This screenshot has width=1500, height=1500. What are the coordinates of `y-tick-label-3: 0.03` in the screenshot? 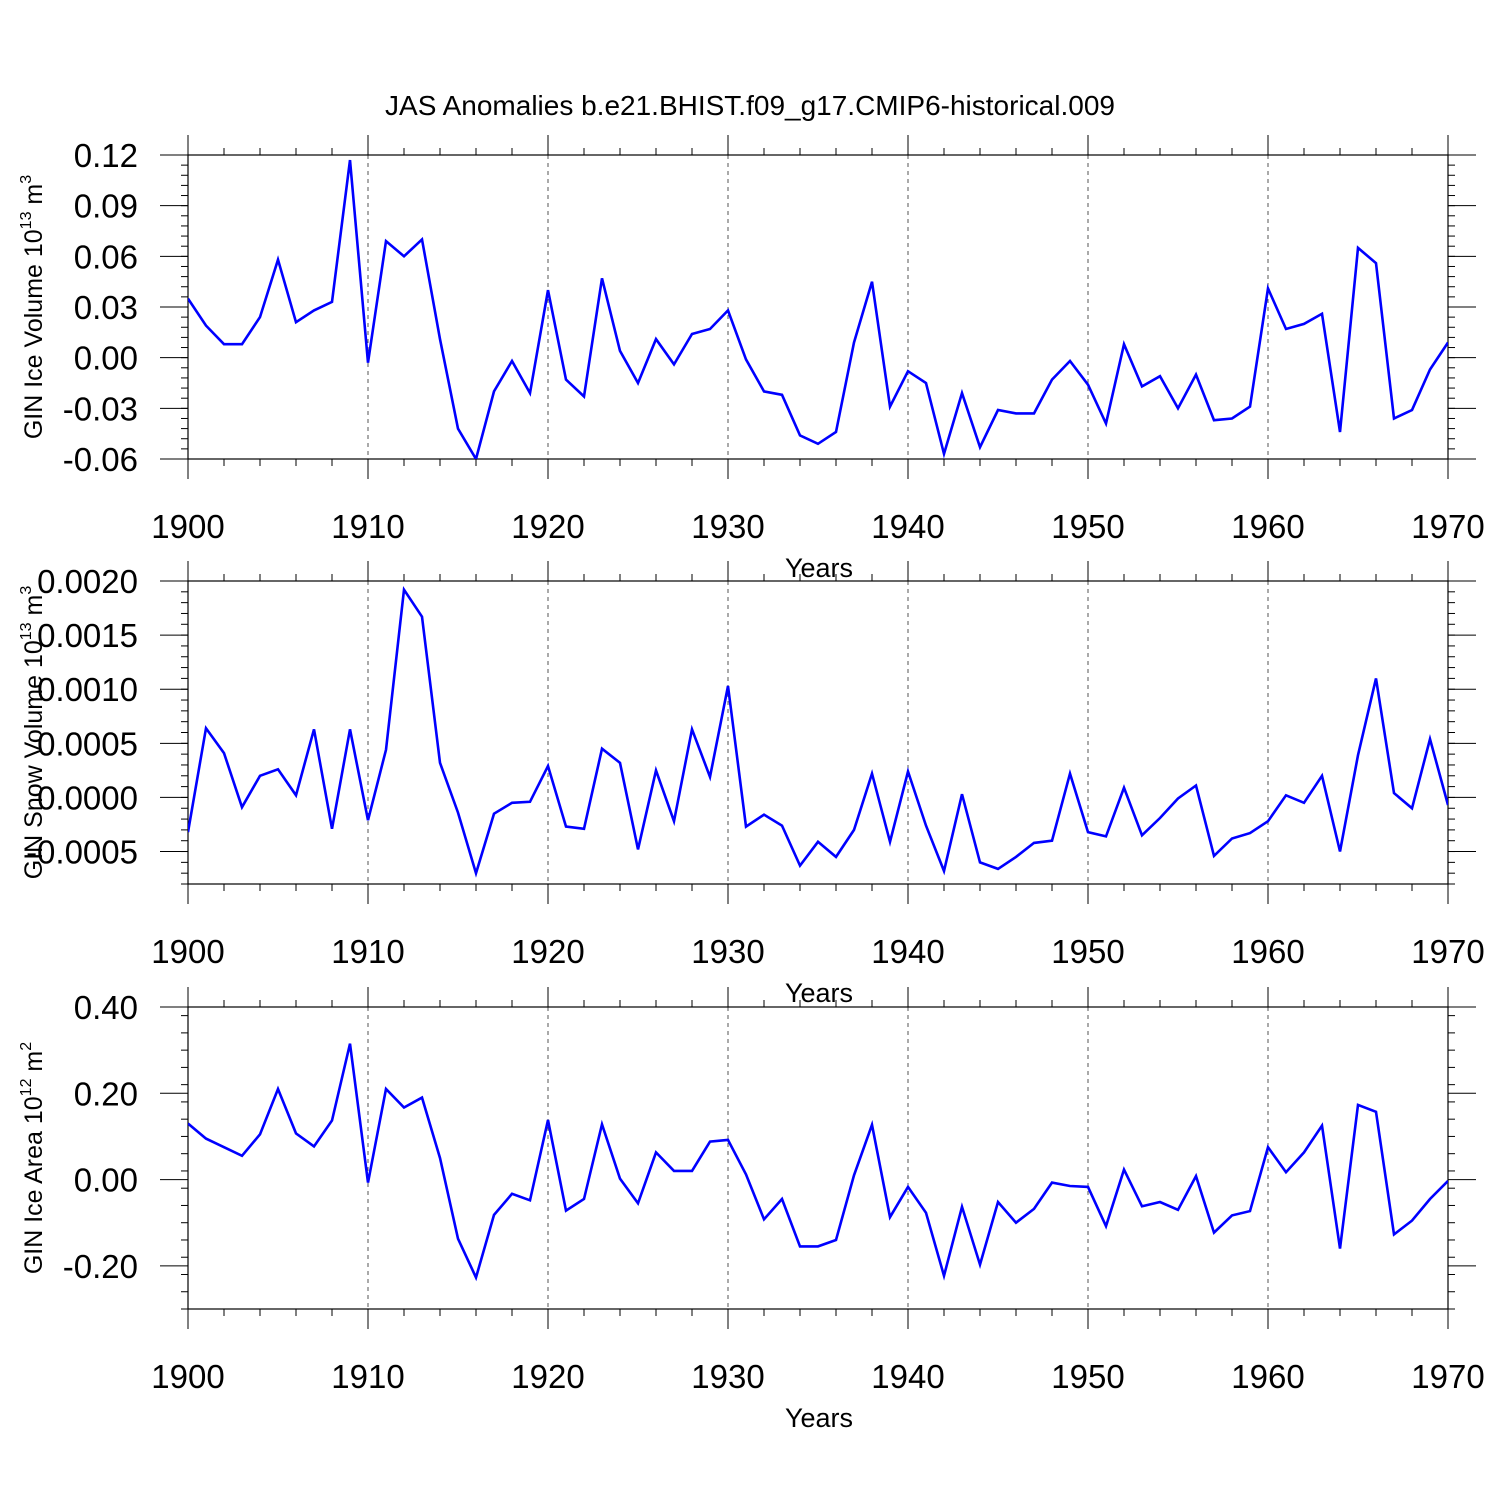 It's located at (106, 307).